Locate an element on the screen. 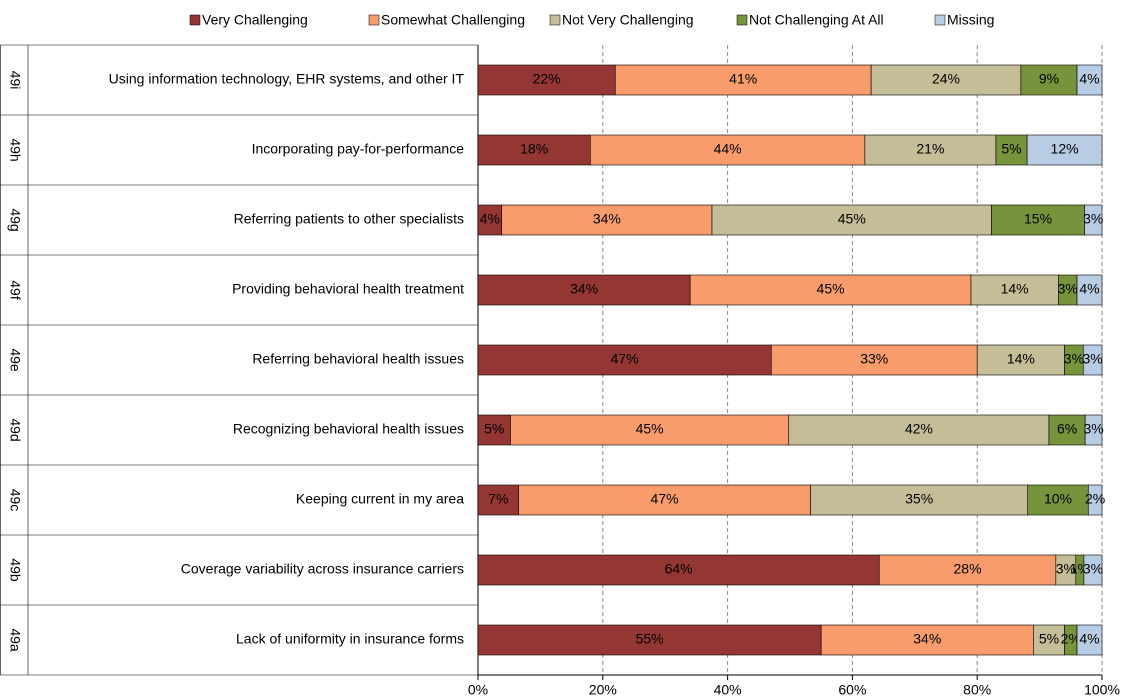 This screenshot has height=698, width=1125. legend-label: Somewhat Challenging is located at coordinates (453, 20).